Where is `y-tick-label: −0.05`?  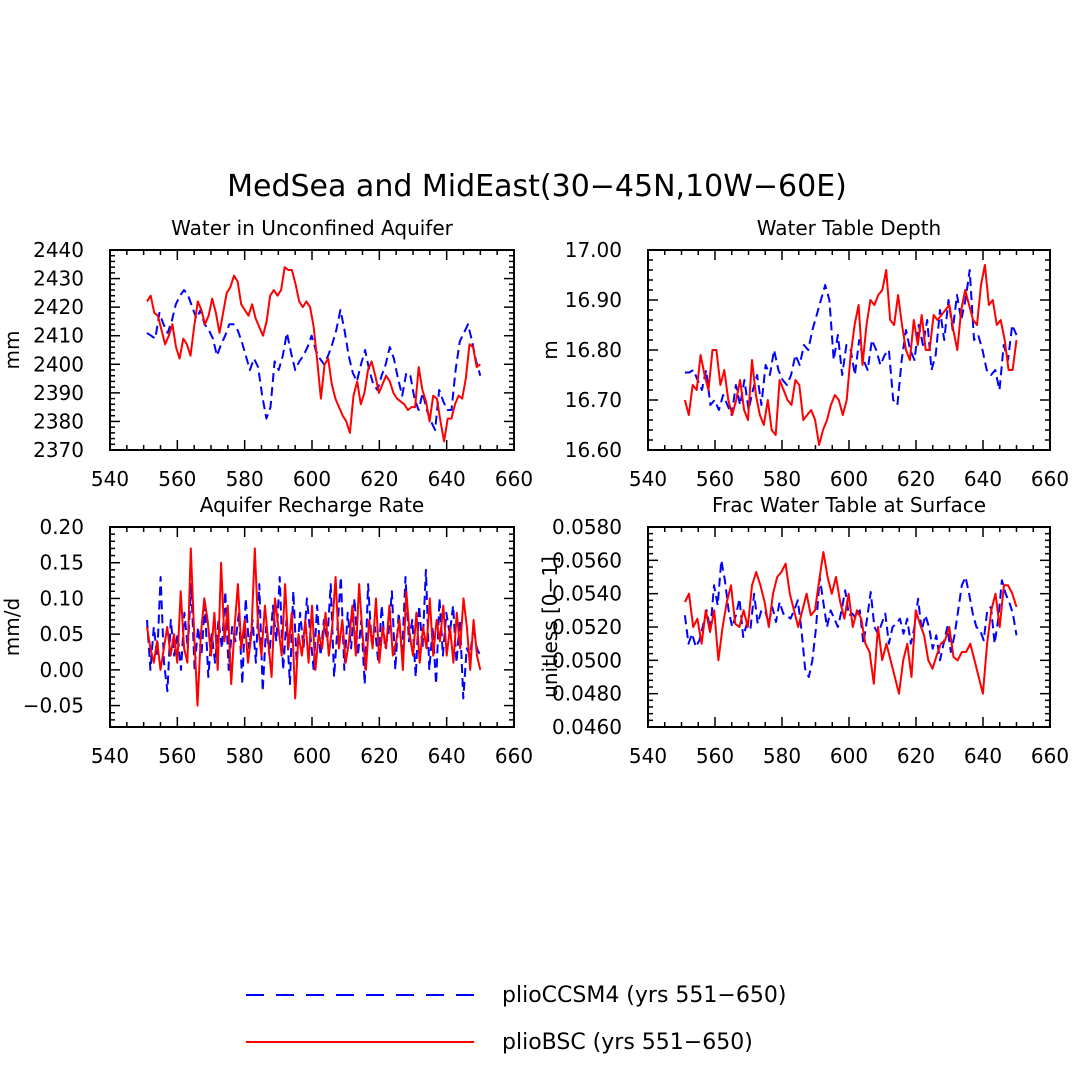
y-tick-label: −0.05 is located at coordinates (53, 706).